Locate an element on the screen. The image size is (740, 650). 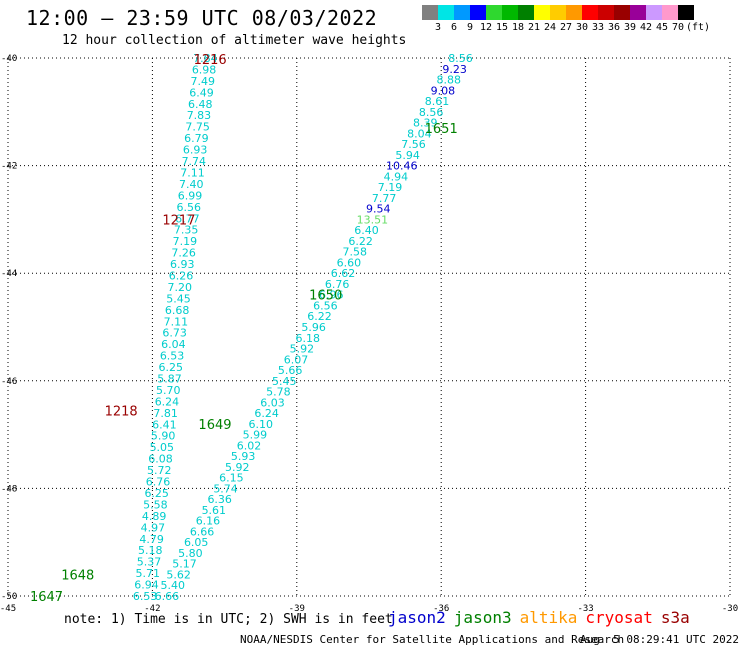
wave-height-label: 5.74 is located at coordinates (225, 488).